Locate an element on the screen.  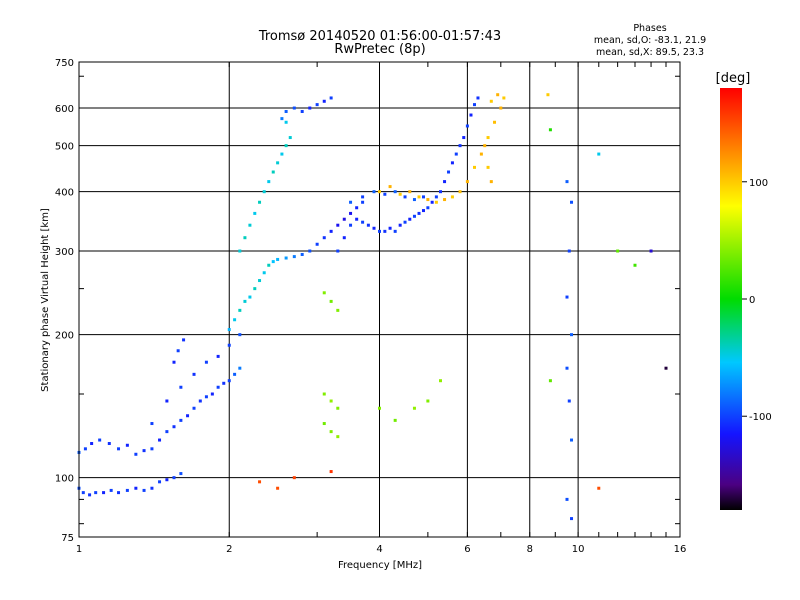
colorbar is located at coordinates (731, 299).